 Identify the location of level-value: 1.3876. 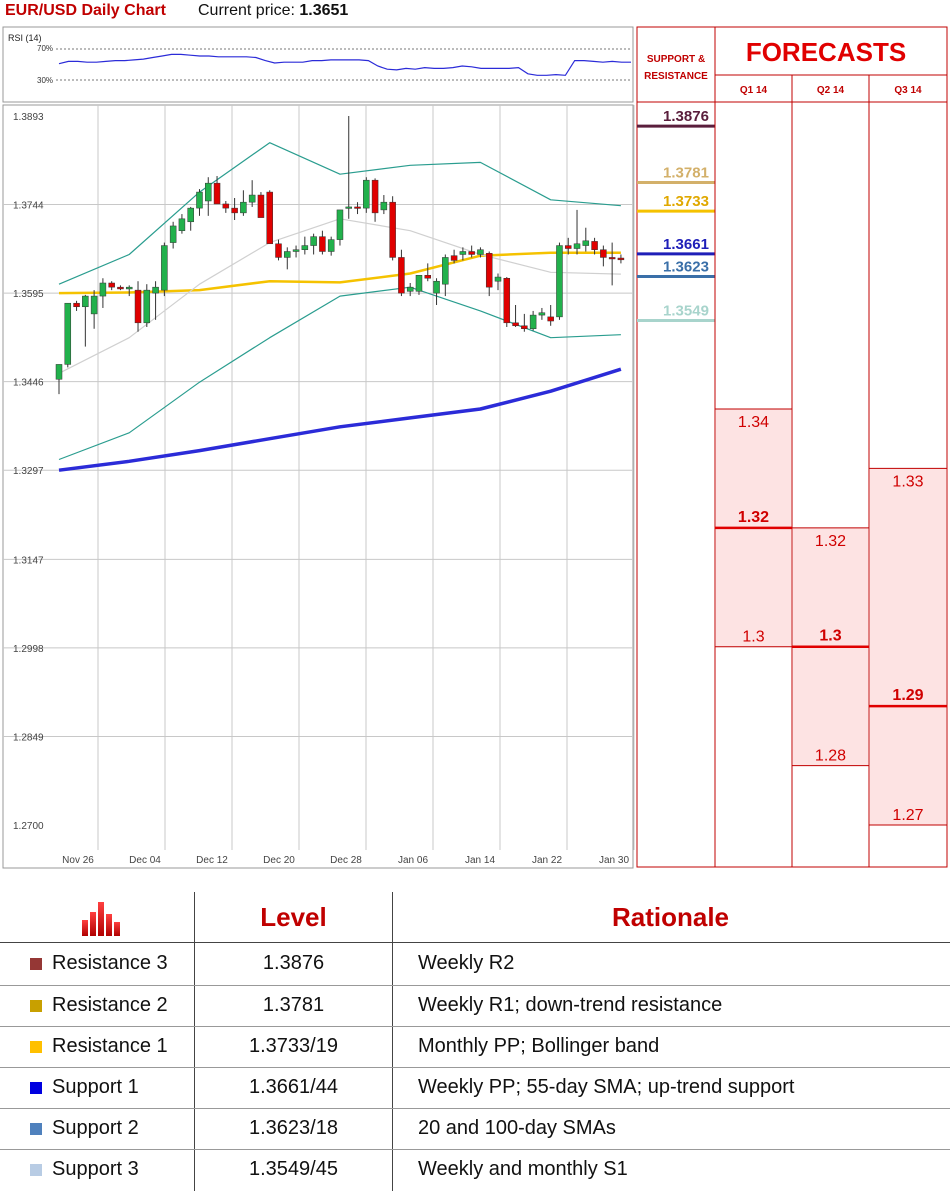
(293, 963).